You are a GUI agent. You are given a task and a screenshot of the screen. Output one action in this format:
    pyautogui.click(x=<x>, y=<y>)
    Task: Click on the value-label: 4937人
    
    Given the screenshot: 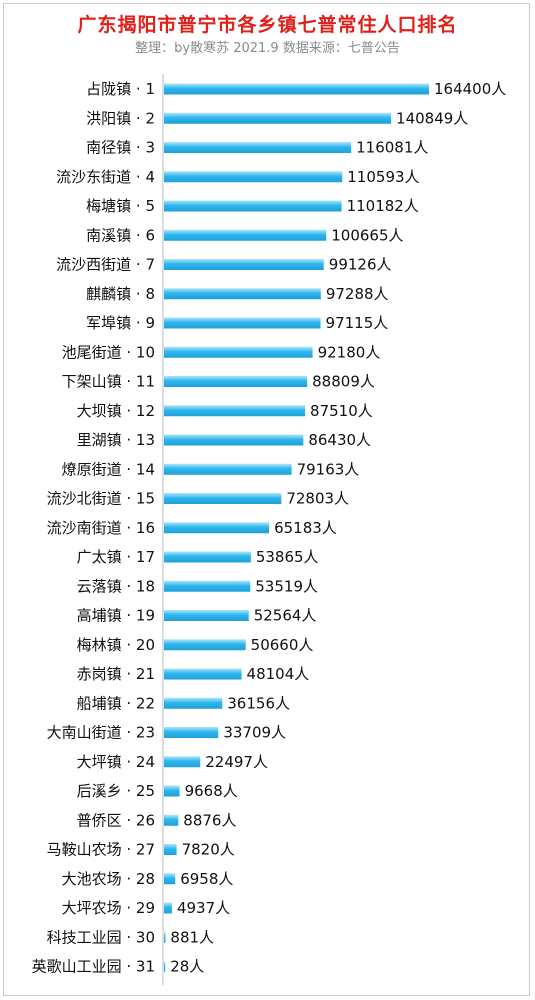 What is the action you would take?
    pyautogui.click(x=203, y=908)
    